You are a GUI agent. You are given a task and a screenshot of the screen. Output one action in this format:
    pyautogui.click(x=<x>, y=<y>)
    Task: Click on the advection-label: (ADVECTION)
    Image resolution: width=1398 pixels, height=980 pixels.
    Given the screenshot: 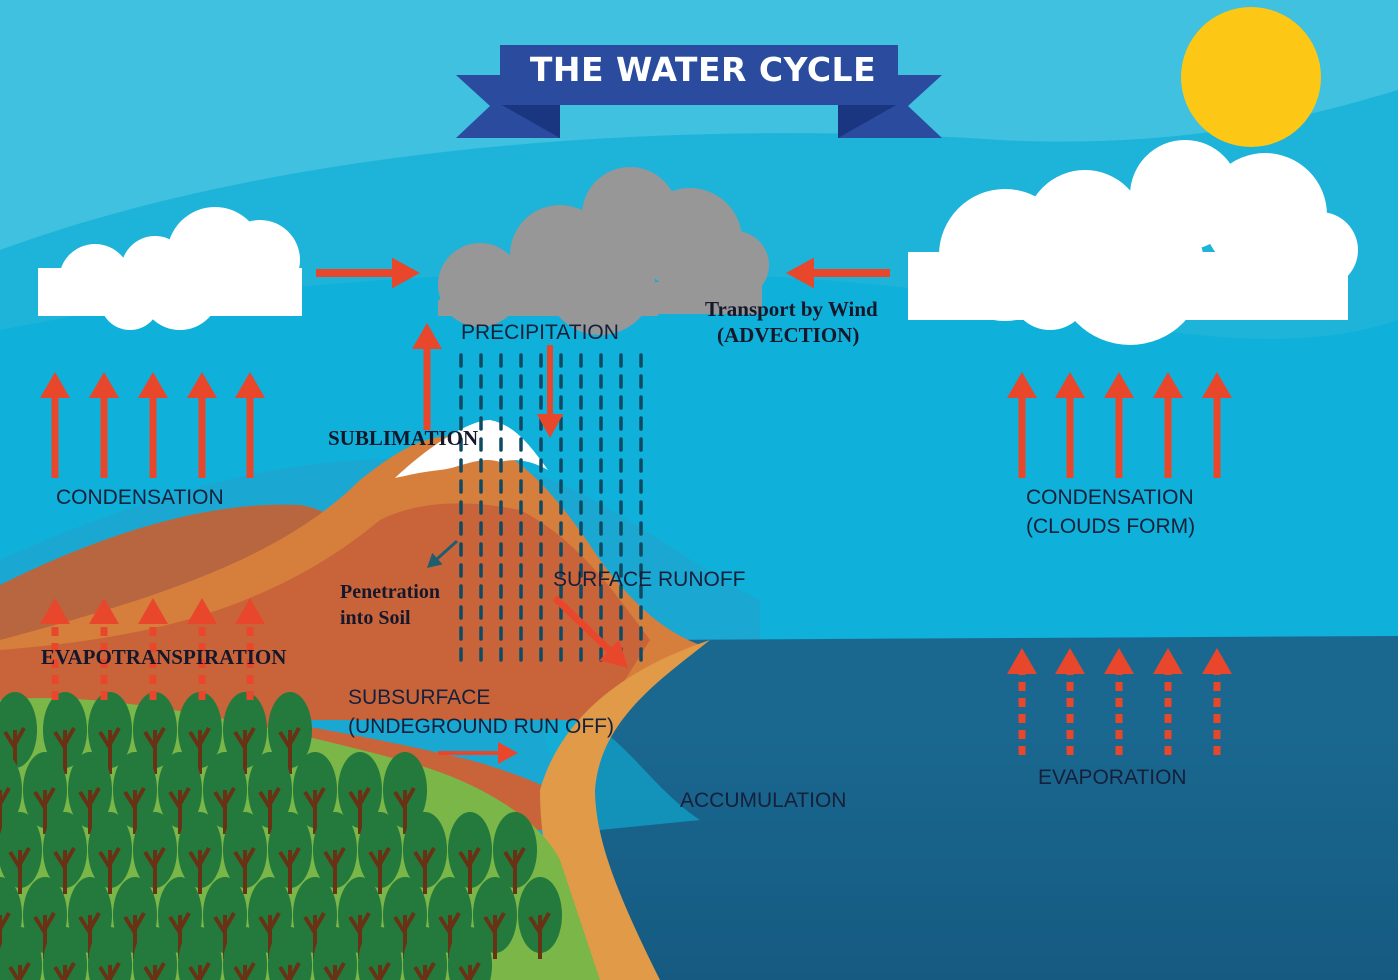 What is the action you would take?
    pyautogui.click(x=788, y=335)
    